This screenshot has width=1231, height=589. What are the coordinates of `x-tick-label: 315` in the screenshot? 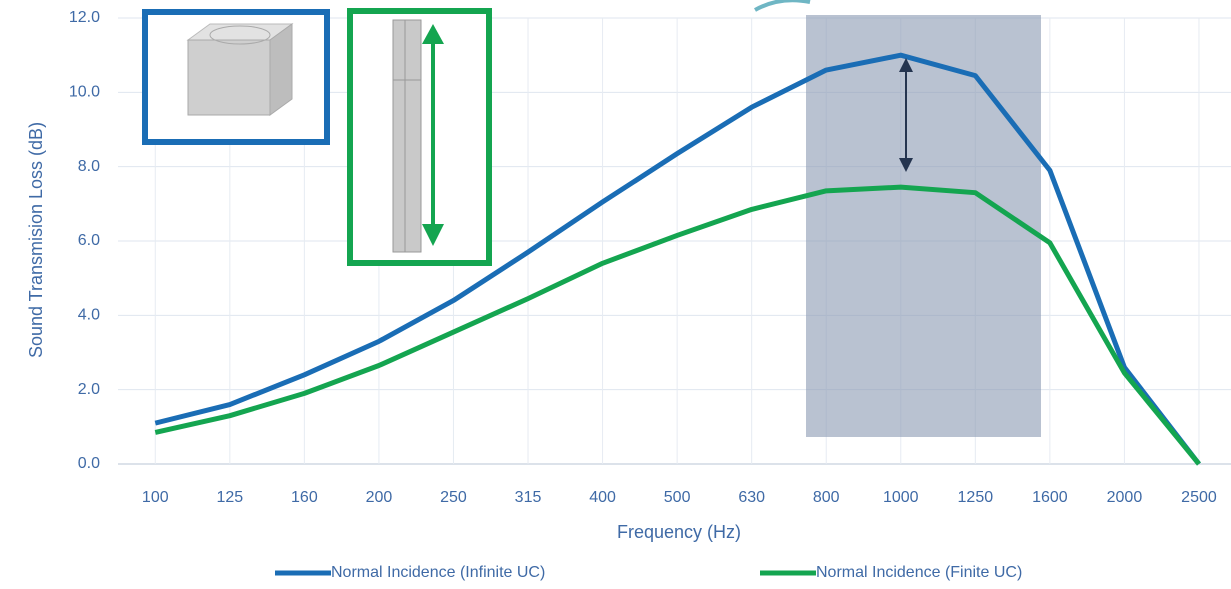 It's located at (528, 497).